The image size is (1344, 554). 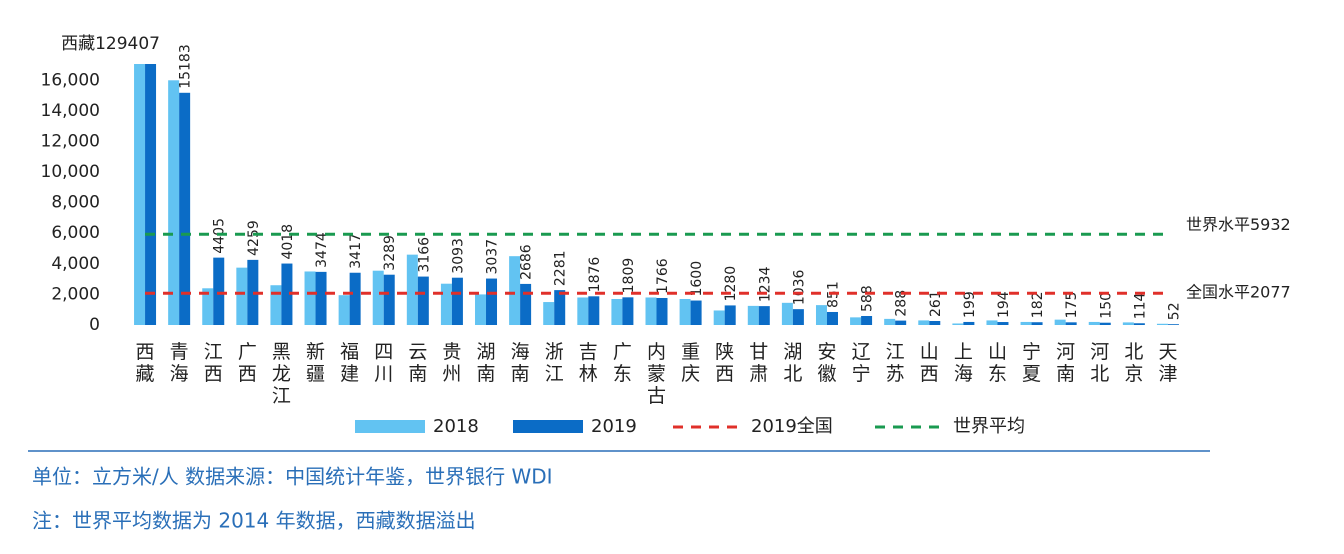 What do you see at coordinates (493, 257) in the screenshot?
I see `value-label: 3037` at bounding box center [493, 257].